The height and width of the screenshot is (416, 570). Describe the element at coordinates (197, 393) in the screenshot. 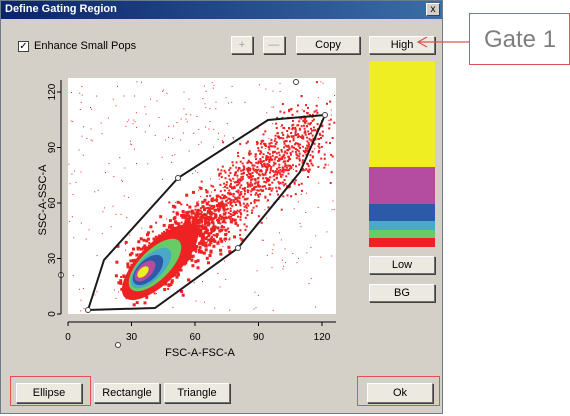

I see `triangle-button: Triangle` at that location.